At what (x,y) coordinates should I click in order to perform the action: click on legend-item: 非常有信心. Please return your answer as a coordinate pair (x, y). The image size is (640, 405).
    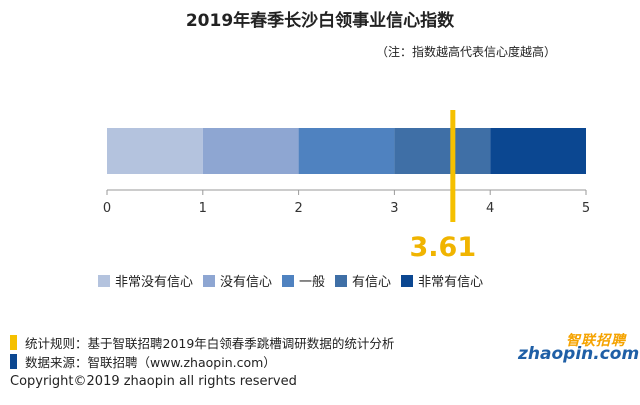
    Looking at the image, I should click on (442, 280).